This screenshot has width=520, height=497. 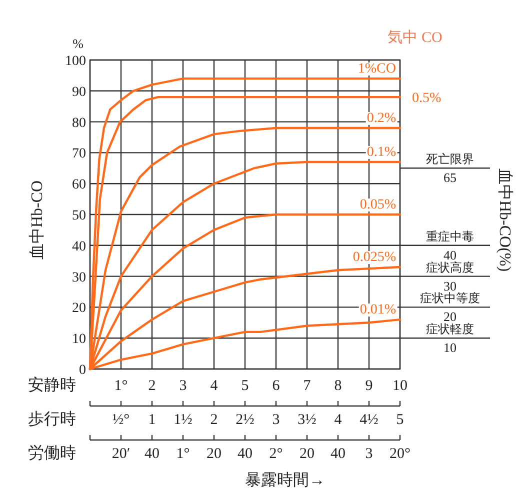 I want to click on y2-axis-title: 血中Hb-CO(%), so click(x=505, y=220).